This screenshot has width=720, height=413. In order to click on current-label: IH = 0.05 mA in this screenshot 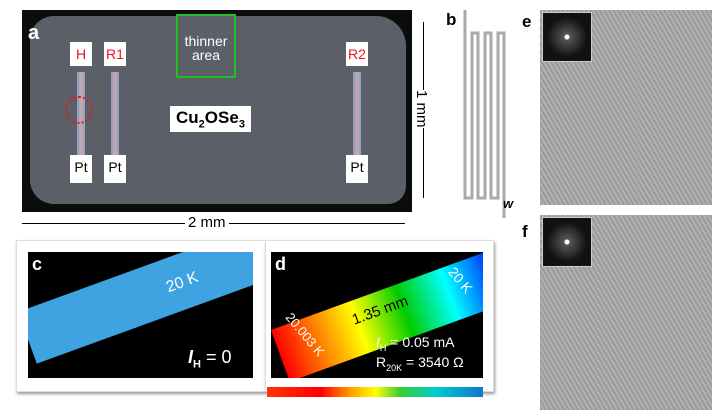, I will do `click(415, 343)`.